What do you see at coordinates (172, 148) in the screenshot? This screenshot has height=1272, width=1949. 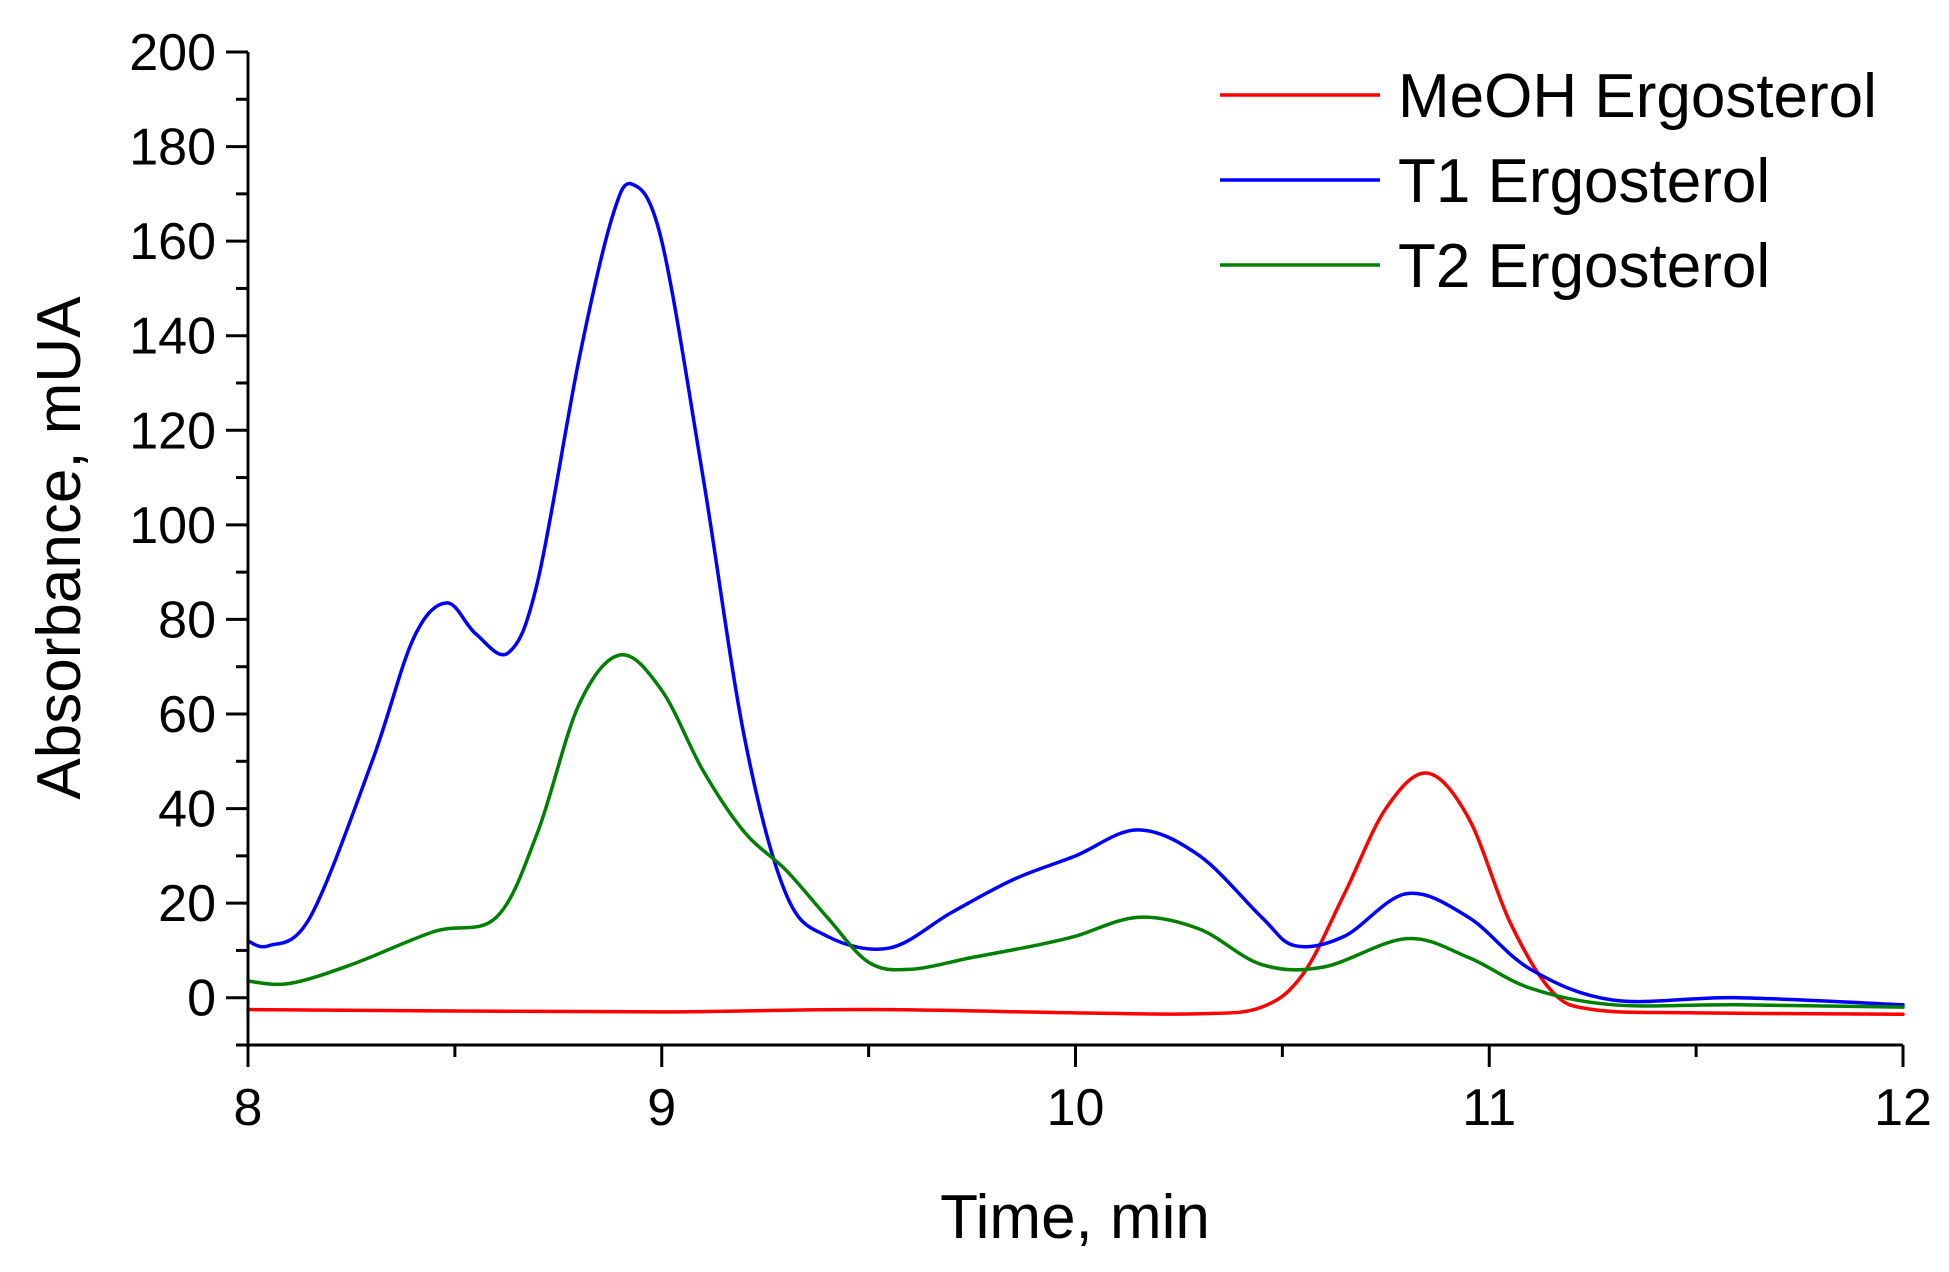 I see `y-tick-label: 180` at bounding box center [172, 148].